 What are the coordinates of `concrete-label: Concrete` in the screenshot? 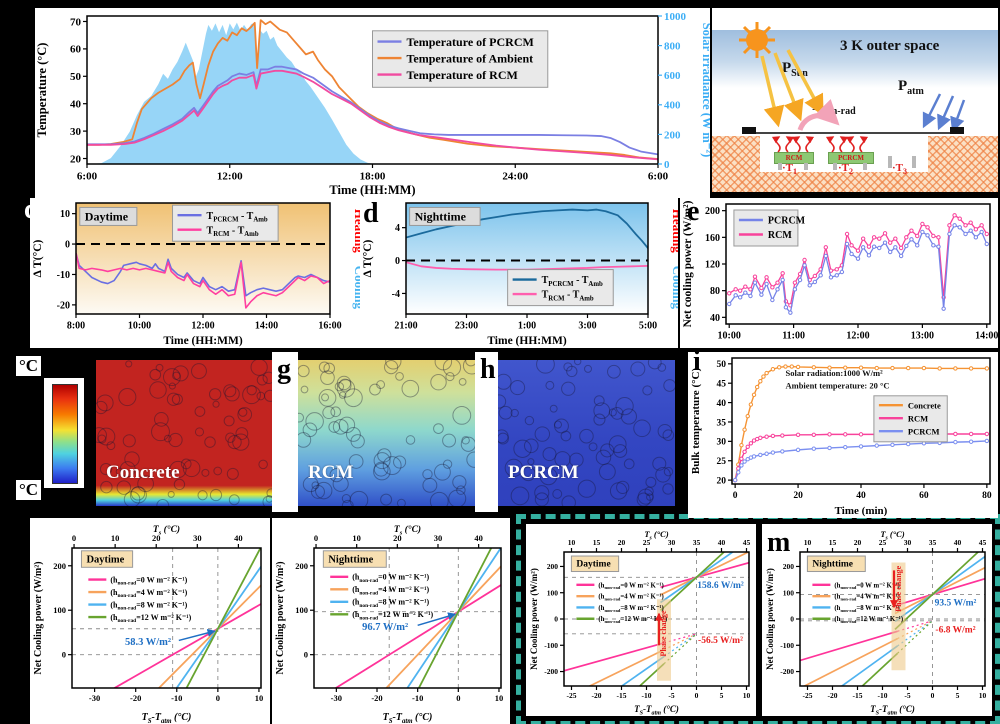 It's located at (143, 472).